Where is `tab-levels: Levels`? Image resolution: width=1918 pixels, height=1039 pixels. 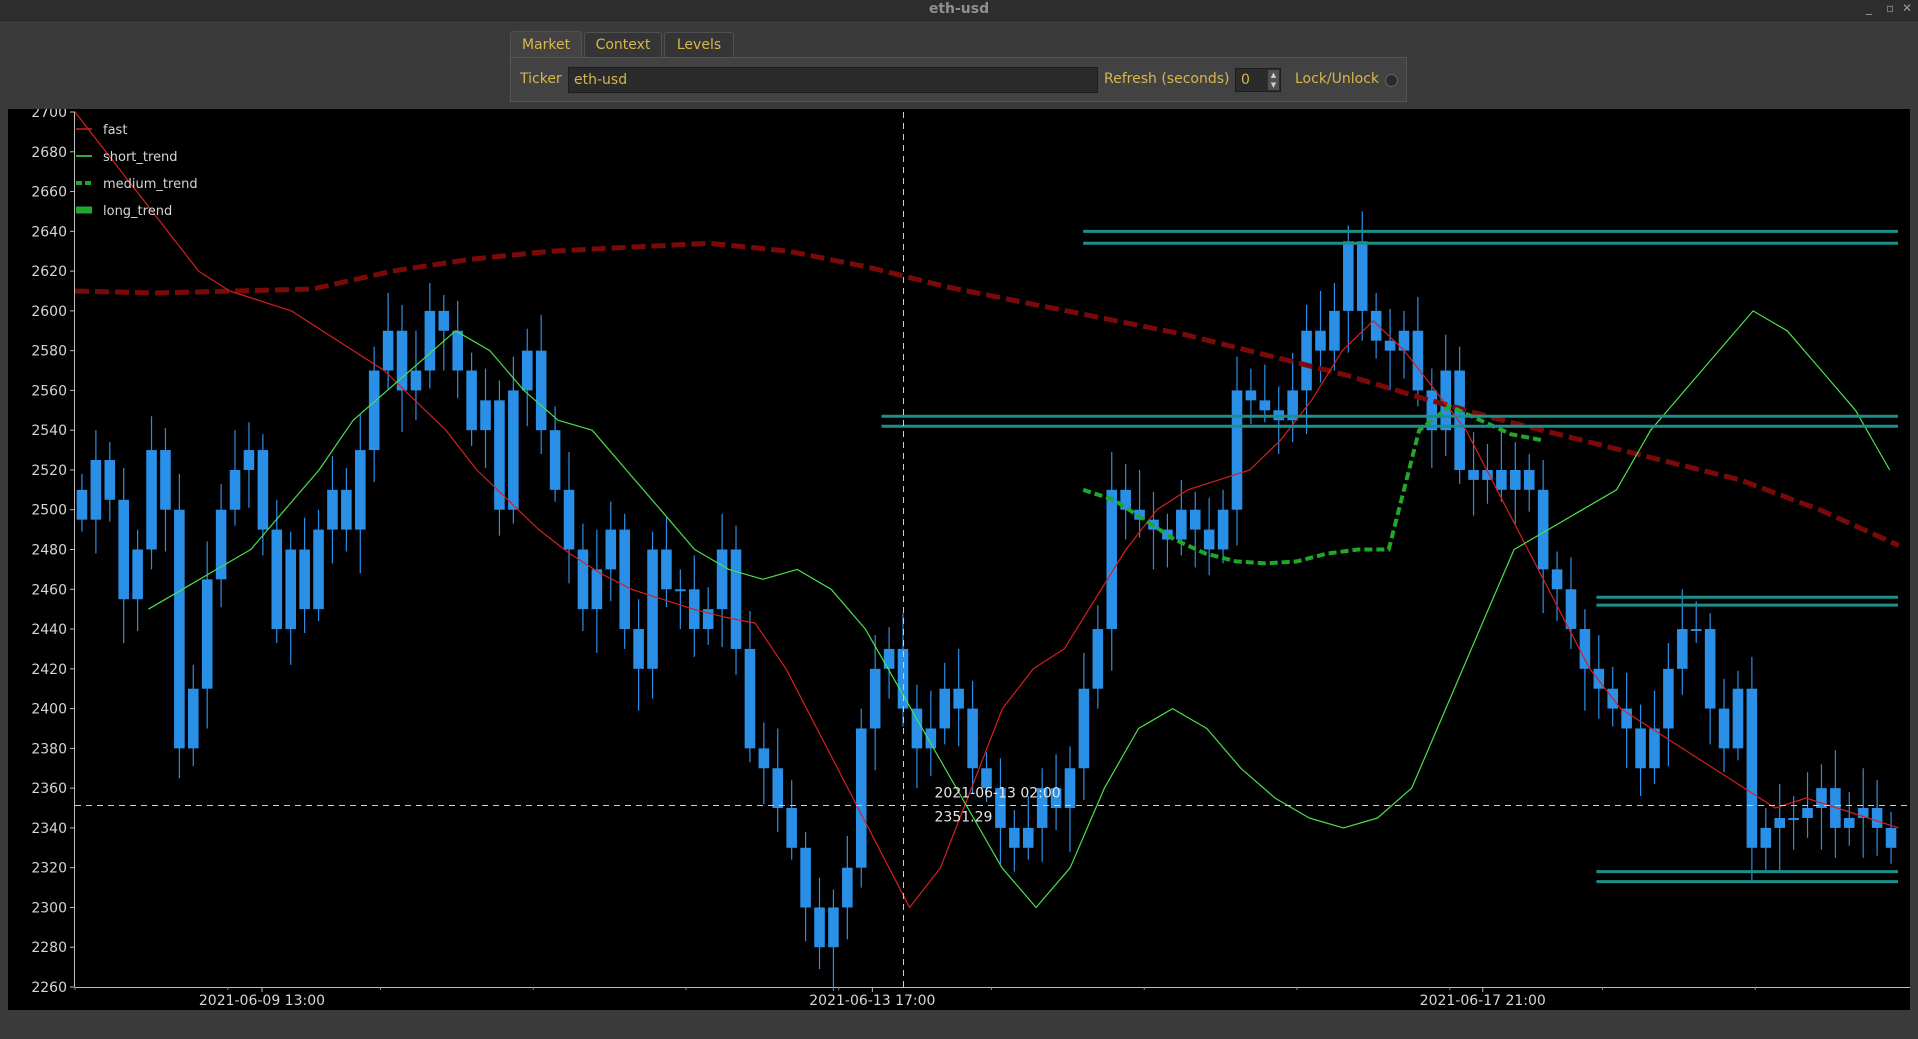
tab-levels: Levels is located at coordinates (699, 45).